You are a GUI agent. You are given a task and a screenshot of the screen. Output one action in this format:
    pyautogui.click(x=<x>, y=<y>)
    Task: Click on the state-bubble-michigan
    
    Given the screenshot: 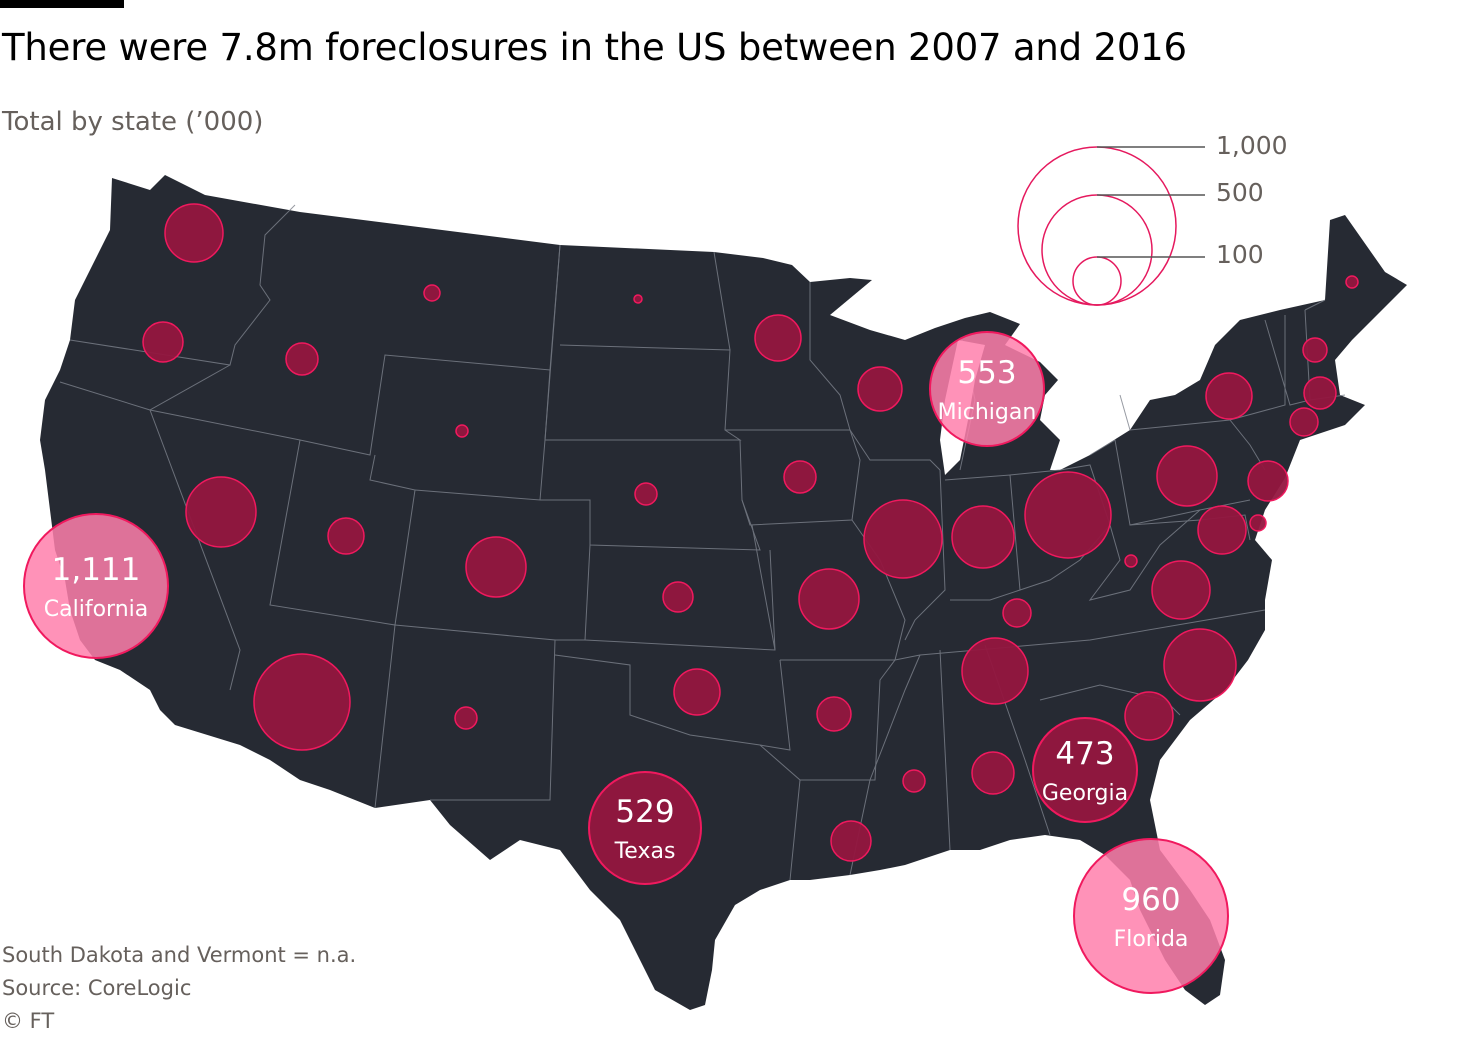 What is the action you would take?
    pyautogui.click(x=987, y=389)
    